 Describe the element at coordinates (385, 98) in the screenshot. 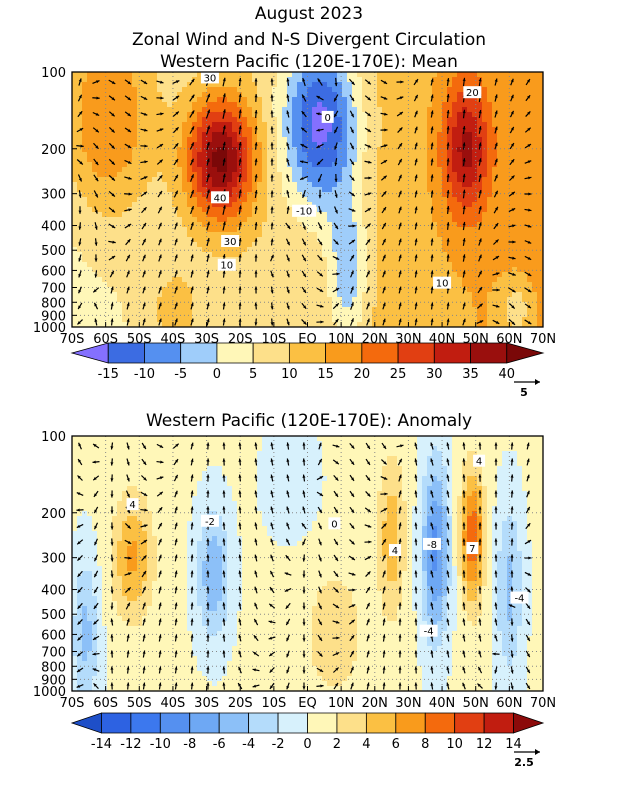

I see `wind-vector-head` at that location.